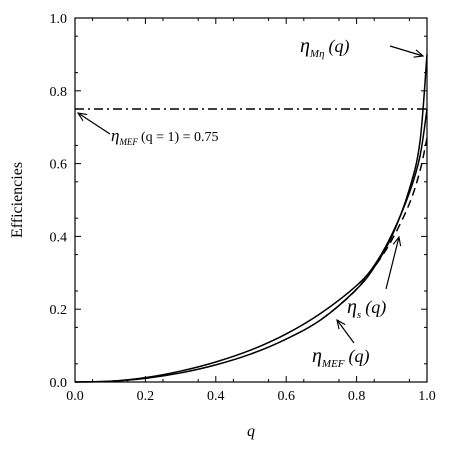 The height and width of the screenshot is (450, 450). Describe the element at coordinates (317, 54) in the screenshot. I see `label-m-eta-sub: Mη` at that location.